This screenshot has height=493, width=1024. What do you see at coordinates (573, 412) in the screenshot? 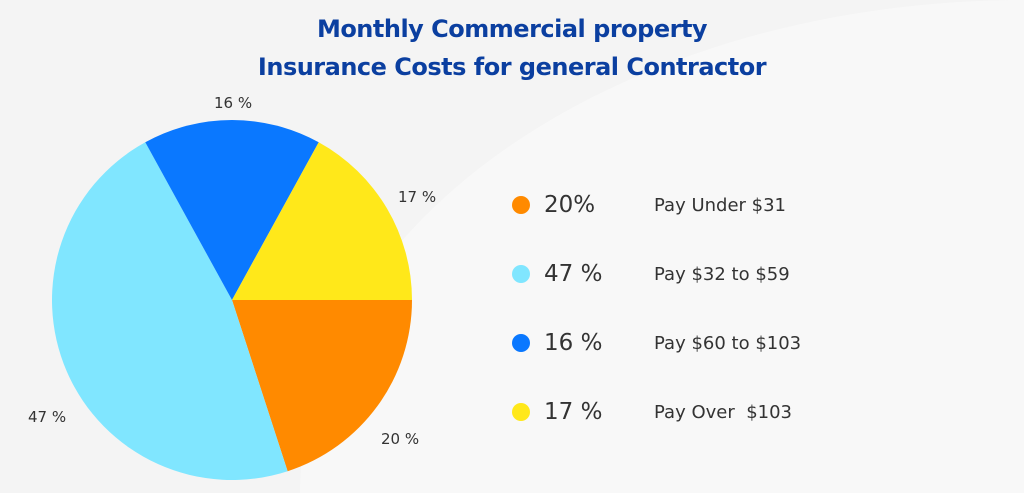
I see `legend-percent: 17 %` at bounding box center [573, 412].